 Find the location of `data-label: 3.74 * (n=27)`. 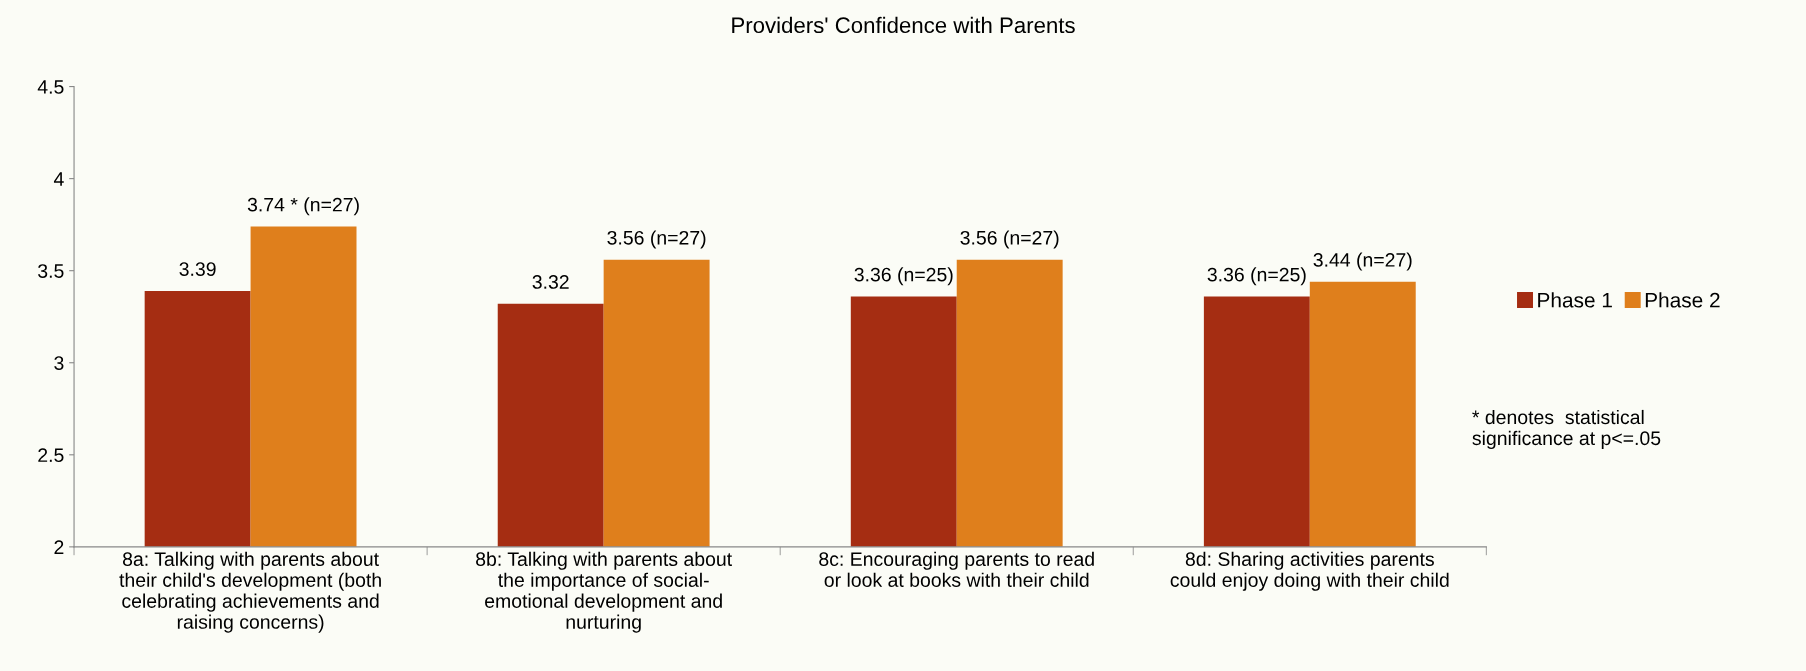

data-label: 3.74 * (n=27) is located at coordinates (303, 206).